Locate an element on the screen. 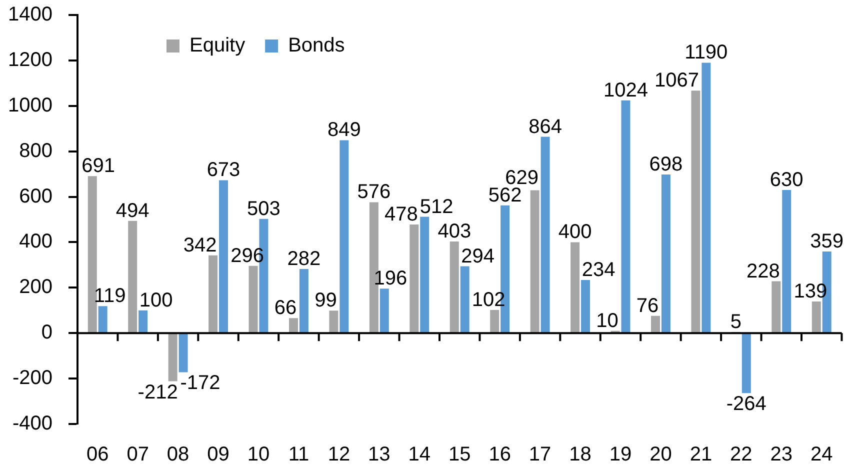  y-tick-label: 0 is located at coordinates (46, 333).